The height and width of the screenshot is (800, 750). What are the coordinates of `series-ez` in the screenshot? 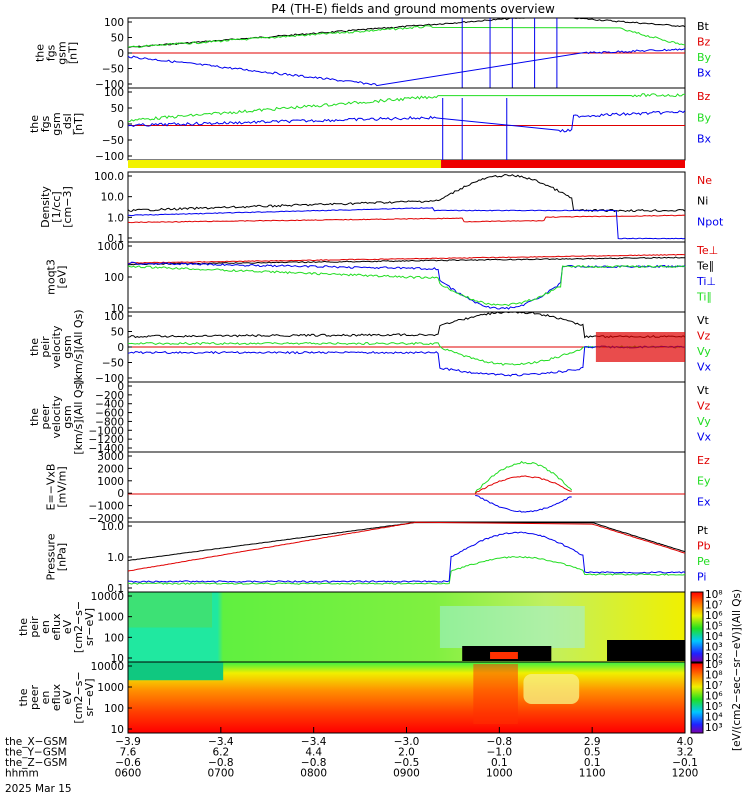 It's located at (523, 484).